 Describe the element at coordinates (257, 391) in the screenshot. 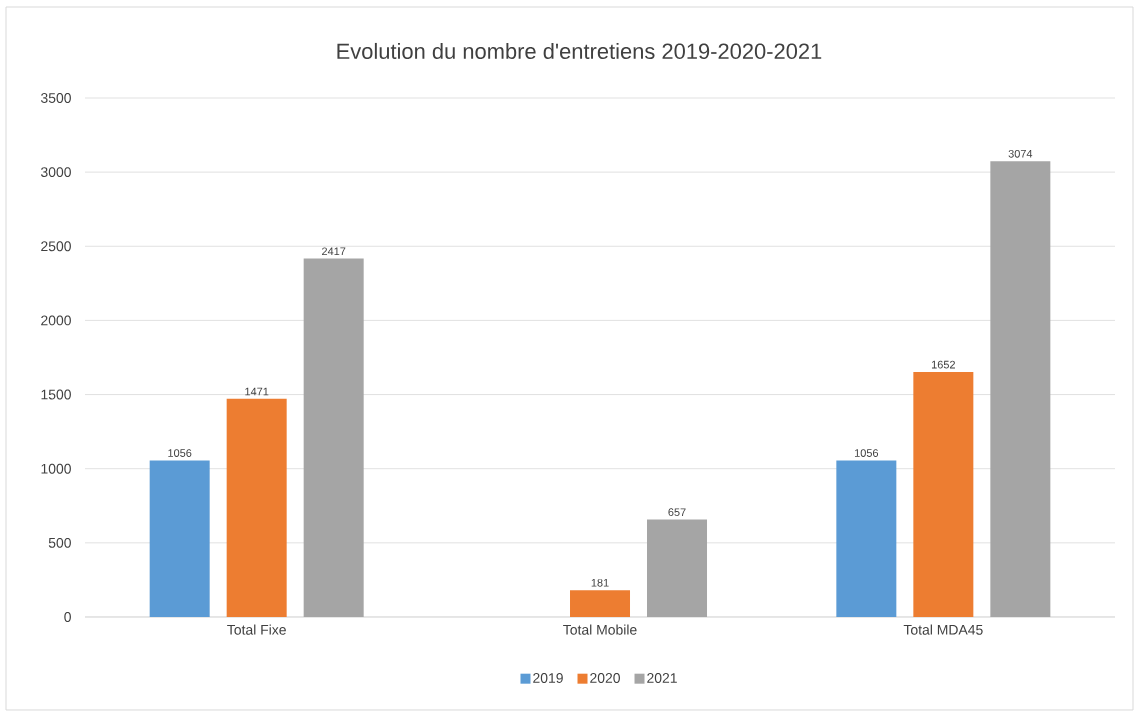

I see `data-label: 1471` at that location.